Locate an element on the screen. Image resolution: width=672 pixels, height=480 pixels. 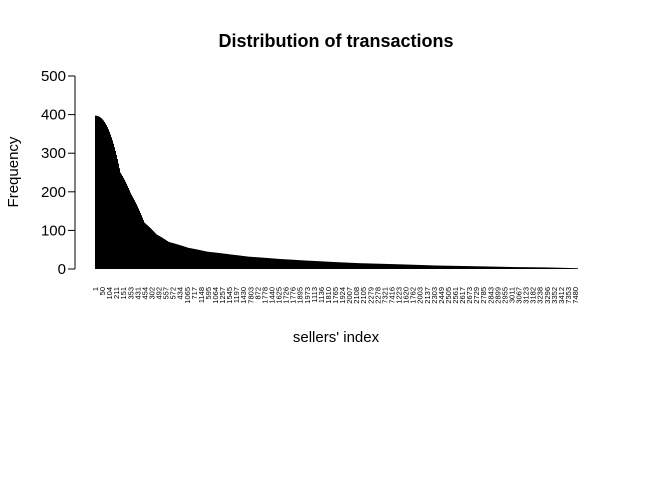
x-tick-label: 2561 is located at coordinates (455, 295).